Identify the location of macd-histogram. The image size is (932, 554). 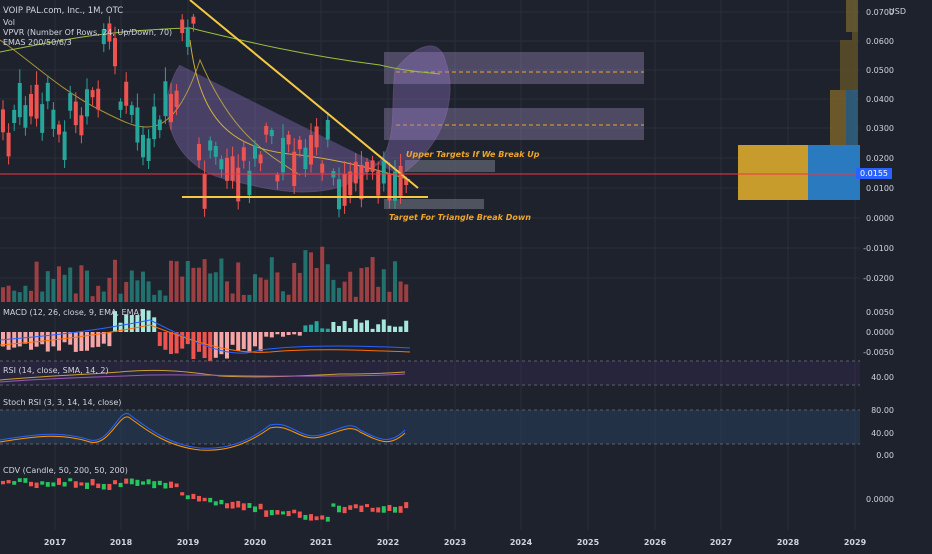
(205, 335).